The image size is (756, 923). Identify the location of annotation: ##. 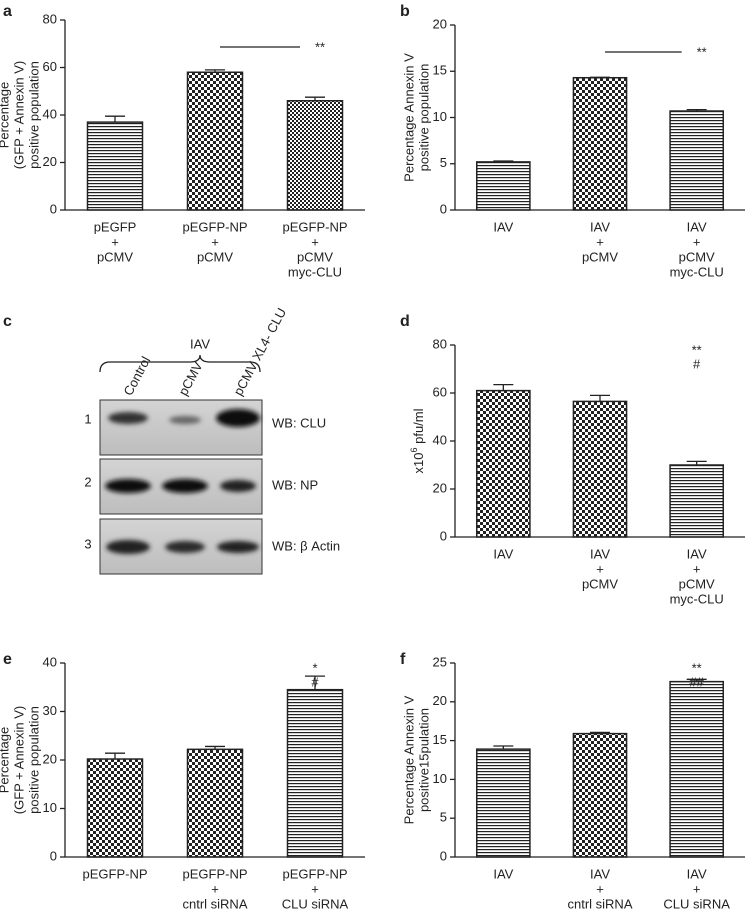
(696, 681).